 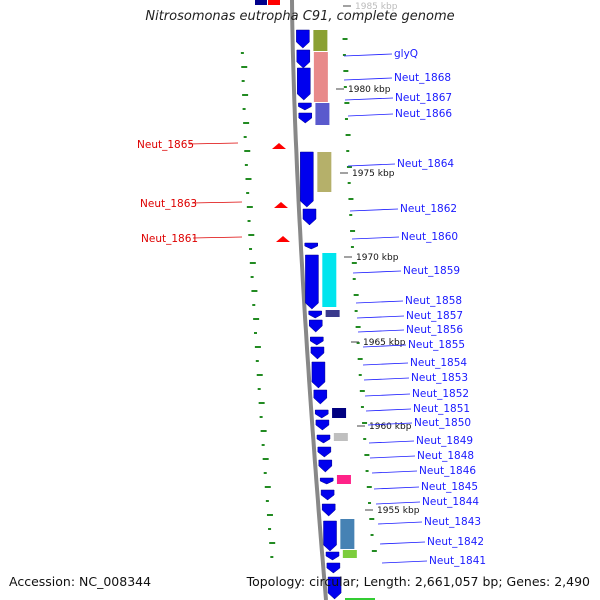 What do you see at coordinates (455, 542) in the screenshot?
I see `reverse-gene-label: Neut_1842` at bounding box center [455, 542].